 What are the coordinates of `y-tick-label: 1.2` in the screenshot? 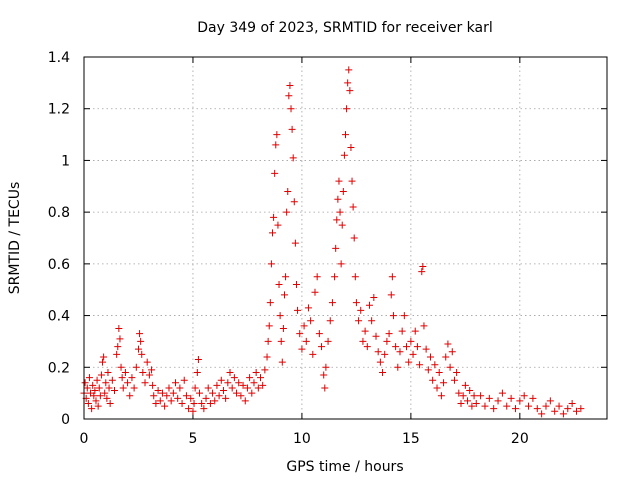 It's located at (59, 110).